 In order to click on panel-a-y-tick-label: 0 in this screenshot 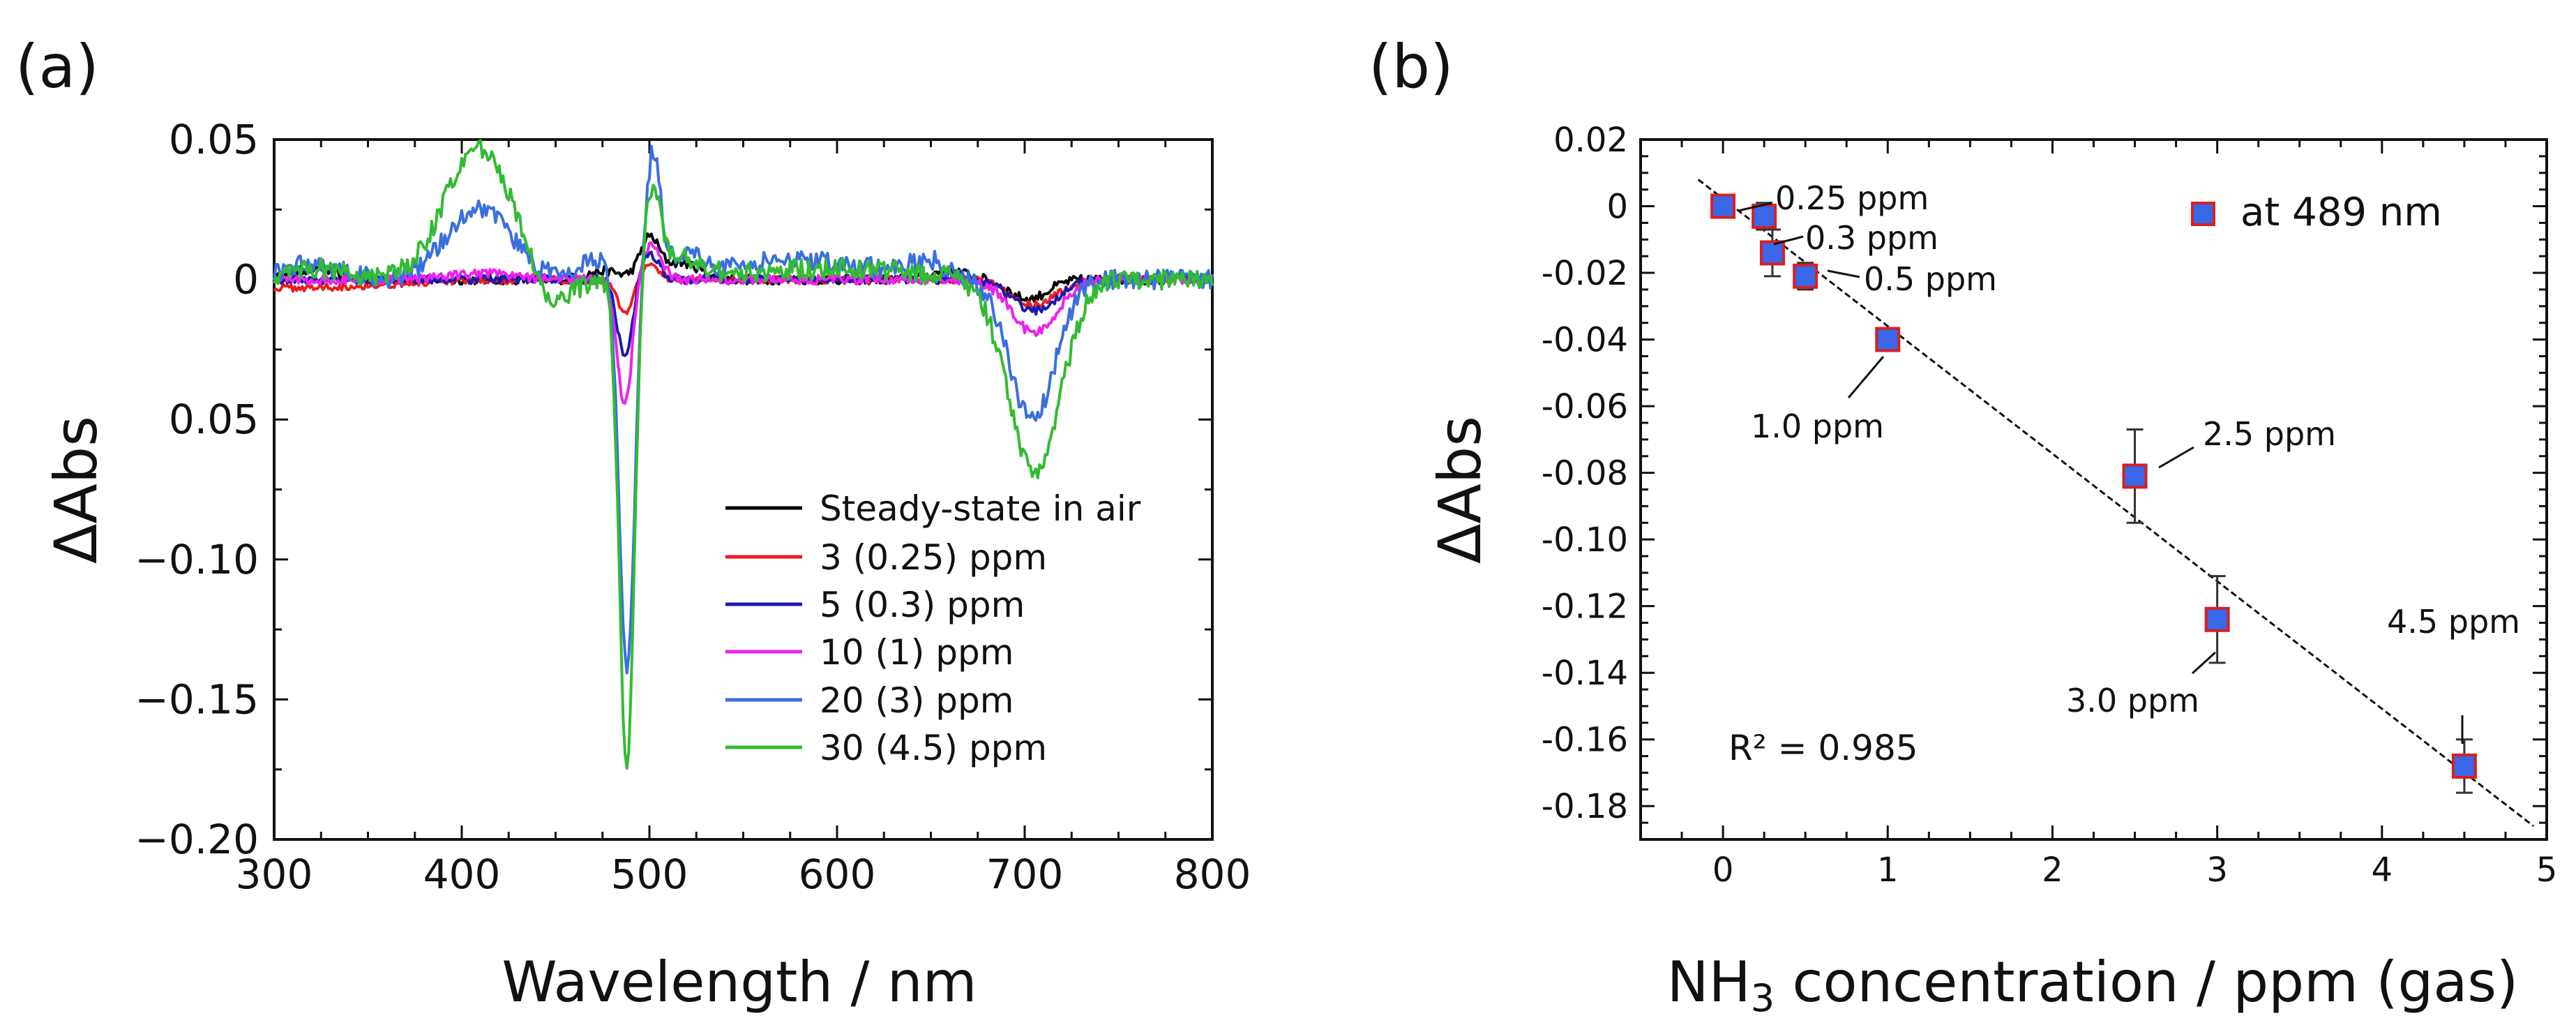, I will do `click(246, 280)`.